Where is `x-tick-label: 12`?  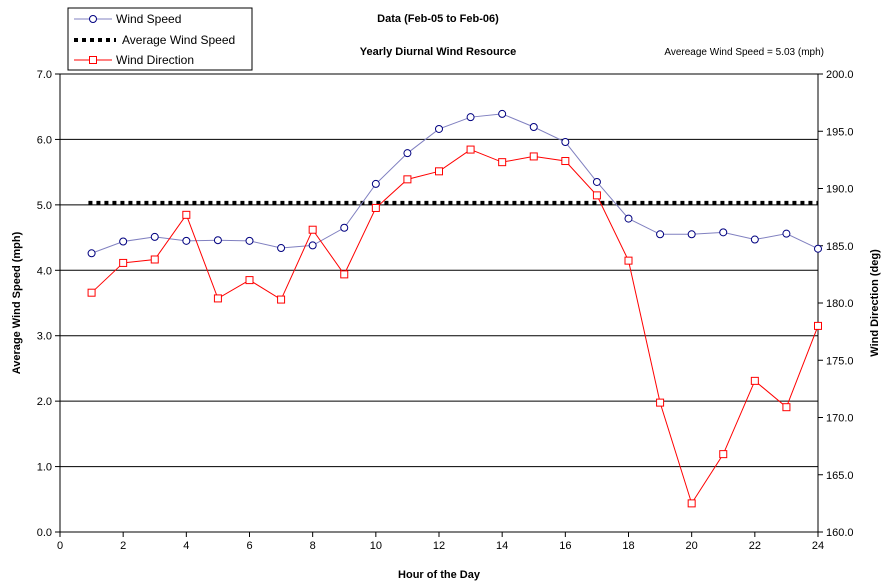 x-tick-label: 12 is located at coordinates (439, 546).